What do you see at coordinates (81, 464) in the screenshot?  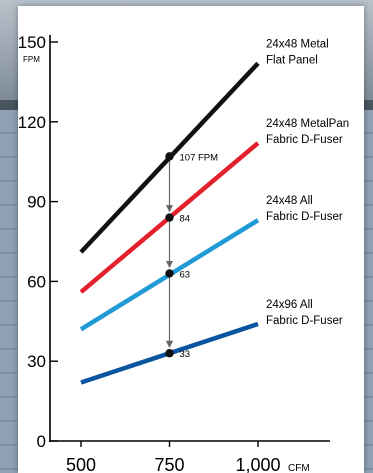 I see `x-tick-label: 500` at bounding box center [81, 464].